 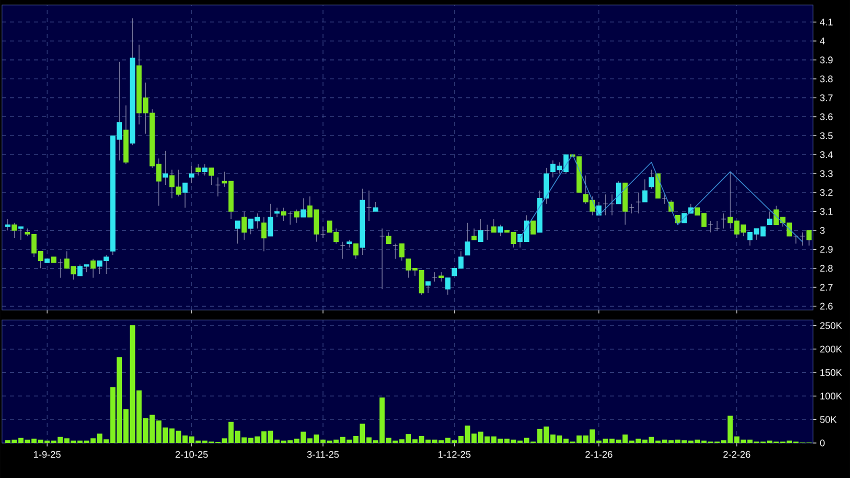 I want to click on y-tick-label: 250K, so click(x=831, y=326).